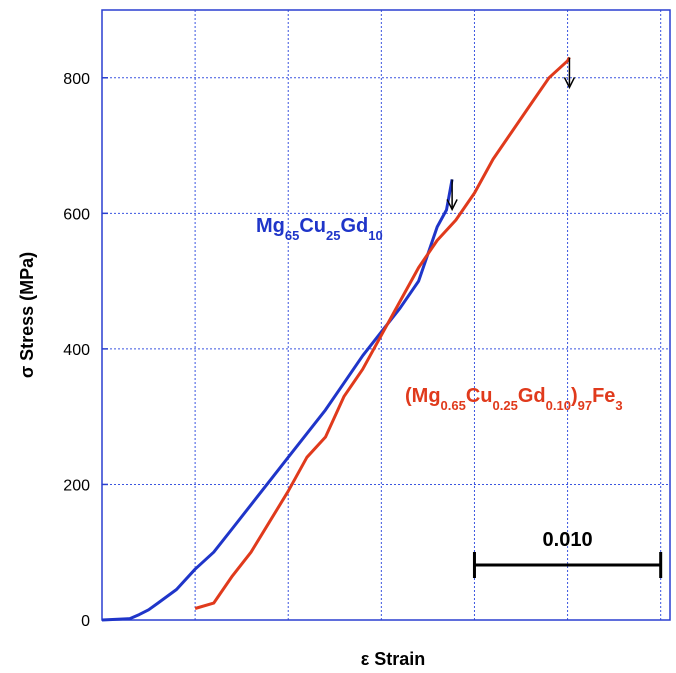  What do you see at coordinates (567, 553) in the screenshot?
I see `scale-bar: 0.010` at bounding box center [567, 553].